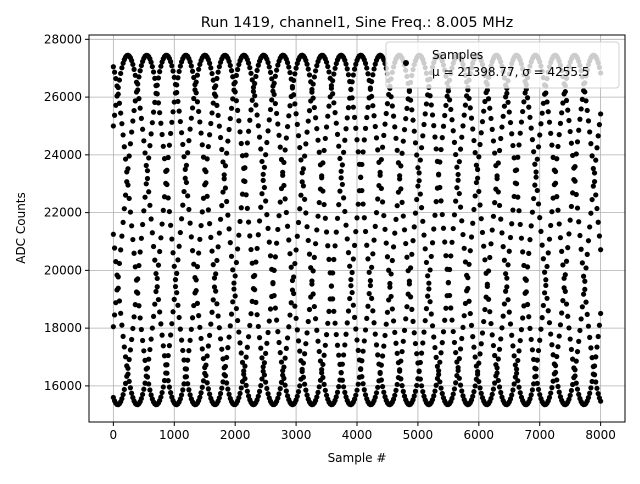 This screenshot has height=484, width=640. Describe the element at coordinates (21, 228) in the screenshot. I see `y-axis-label: ADC Counts` at that location.